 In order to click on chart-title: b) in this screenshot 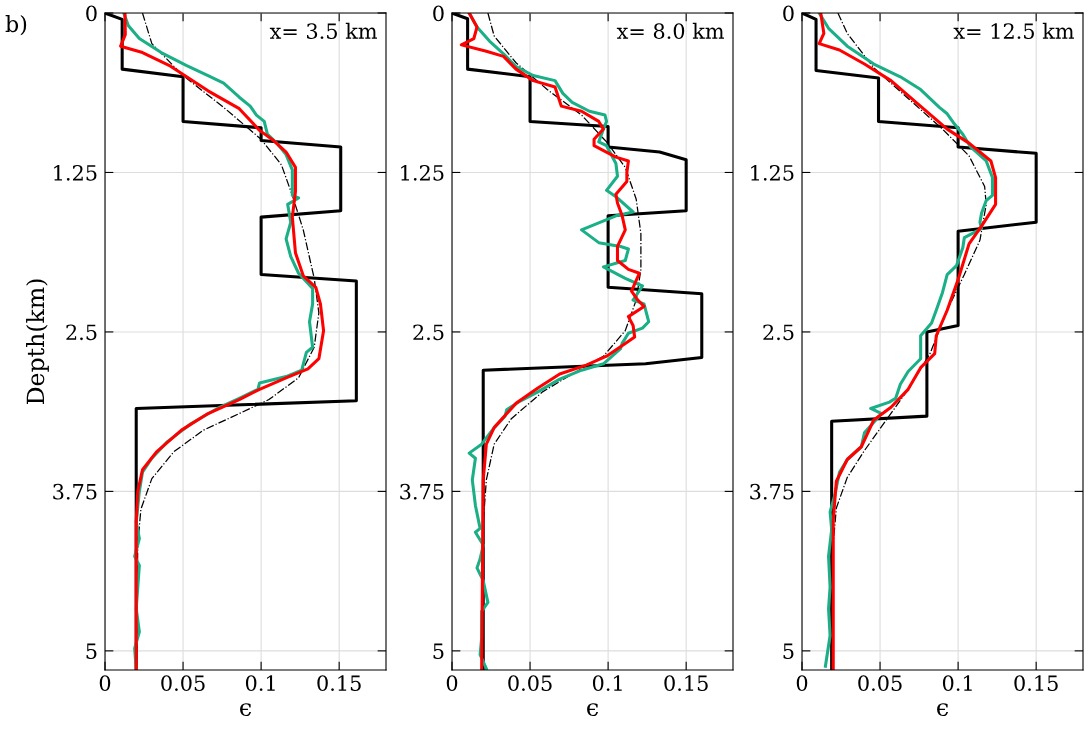, I will do `click(16, 25)`.